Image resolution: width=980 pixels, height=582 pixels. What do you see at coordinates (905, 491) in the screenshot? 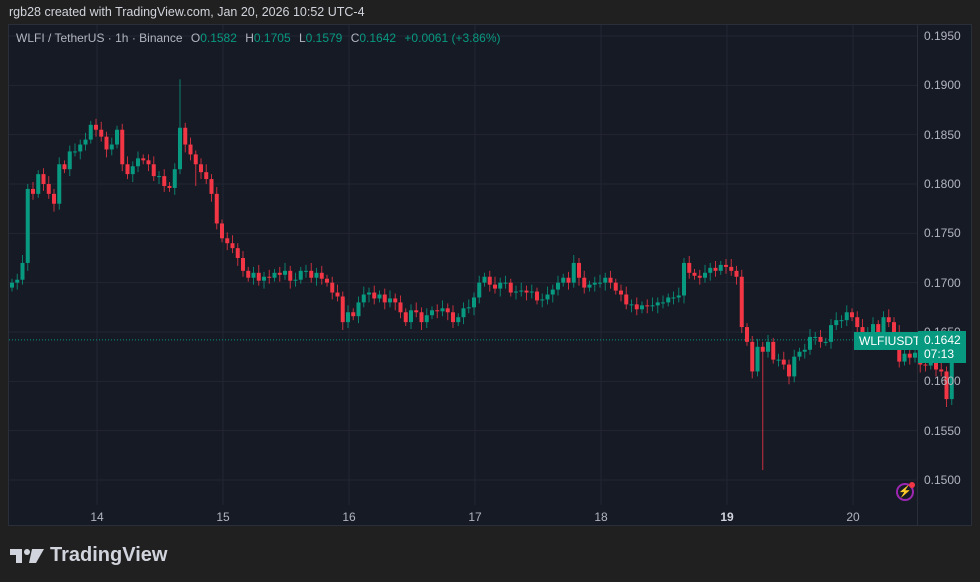
I see `lightning-icon: ⚡` at bounding box center [905, 491].